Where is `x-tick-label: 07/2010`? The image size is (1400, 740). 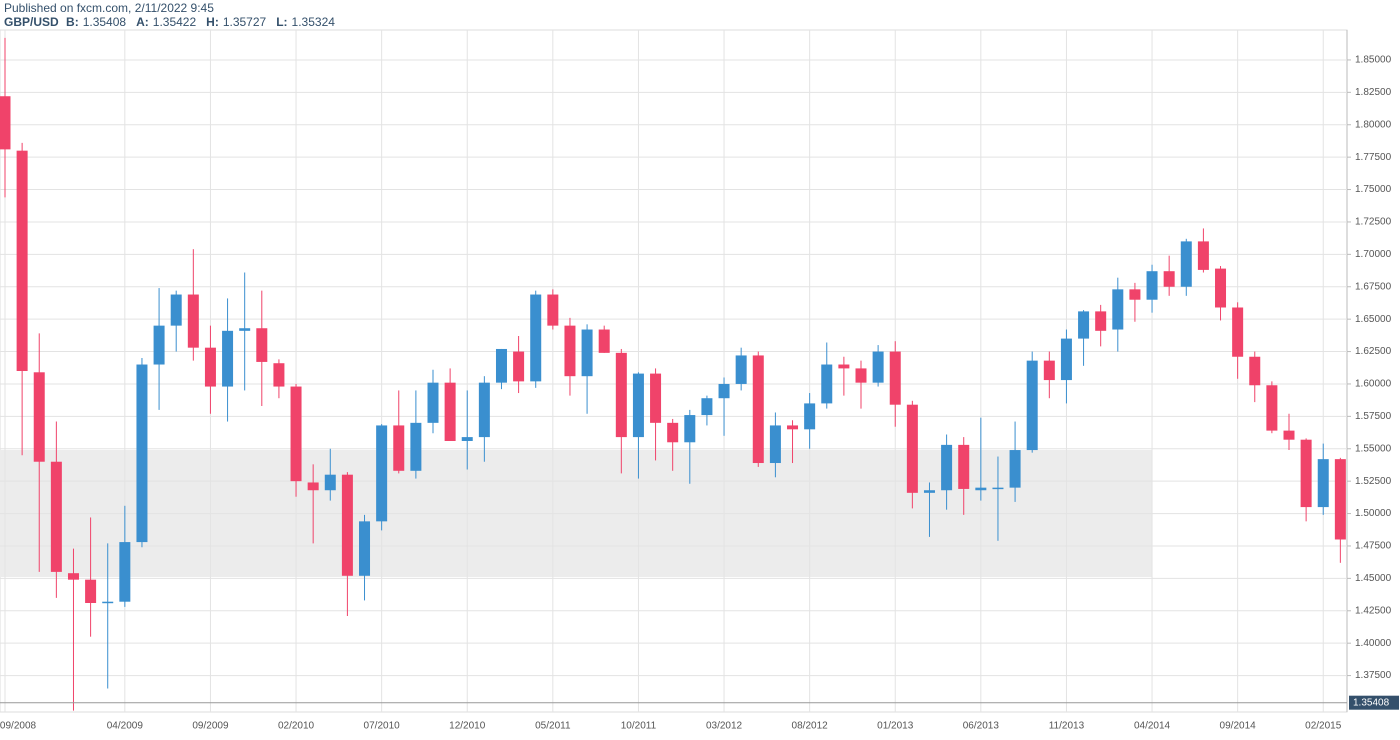
x-tick-label: 07/2010 is located at coordinates (382, 726).